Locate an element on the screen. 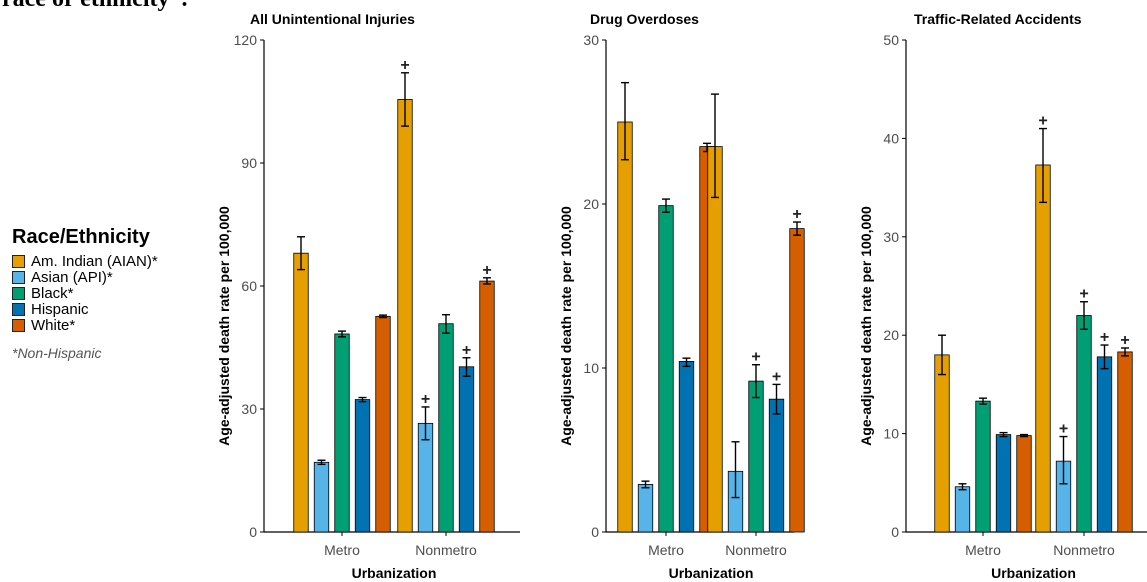 This screenshot has width=1147, height=582. legend-label: Black* is located at coordinates (52, 293).